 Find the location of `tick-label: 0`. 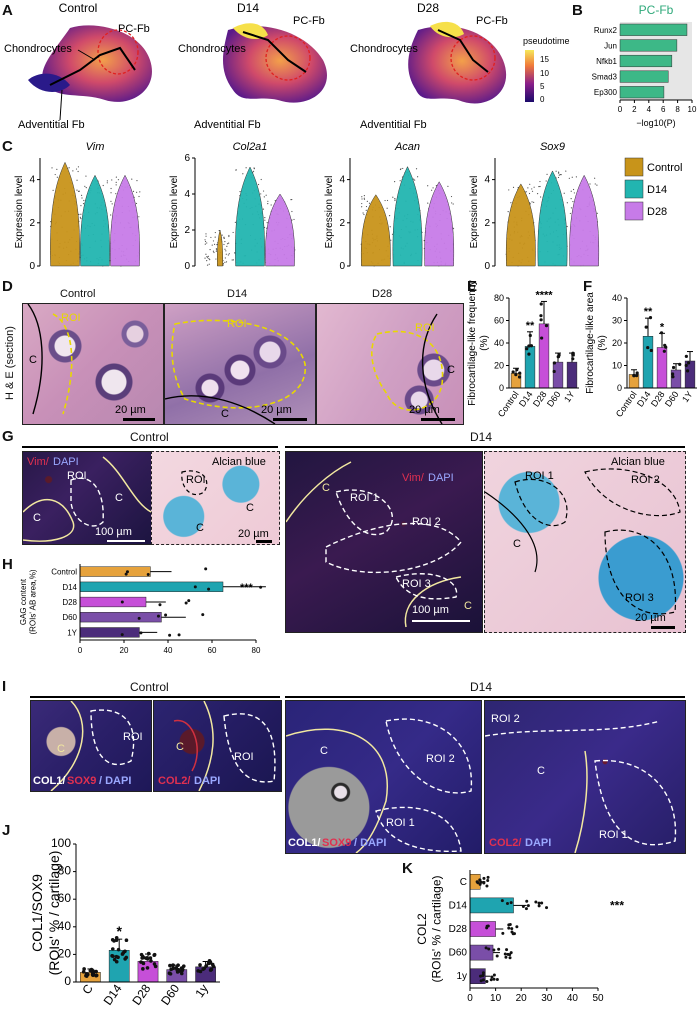

tick-label: 0 is located at coordinates (620, 109).